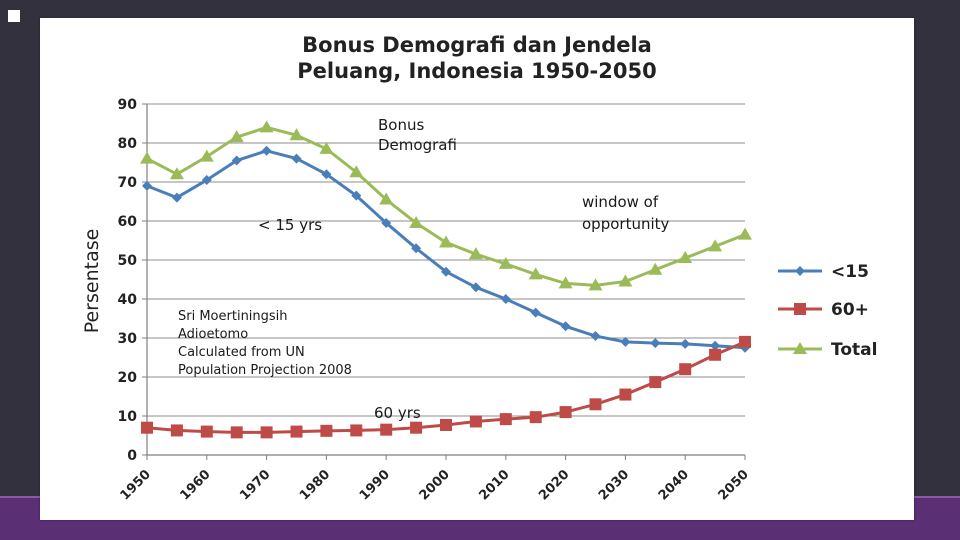 This screenshot has width=960, height=540. I want to click on annotation-source-line: Population Projection 2008, so click(265, 370).